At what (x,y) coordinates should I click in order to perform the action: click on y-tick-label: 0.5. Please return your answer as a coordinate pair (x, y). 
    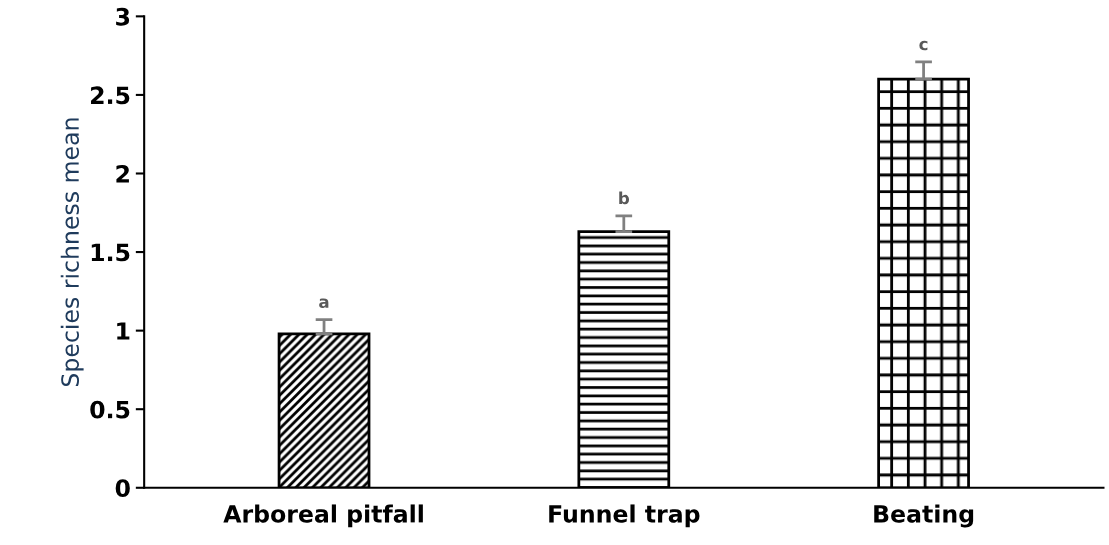
    Looking at the image, I should click on (110, 409).